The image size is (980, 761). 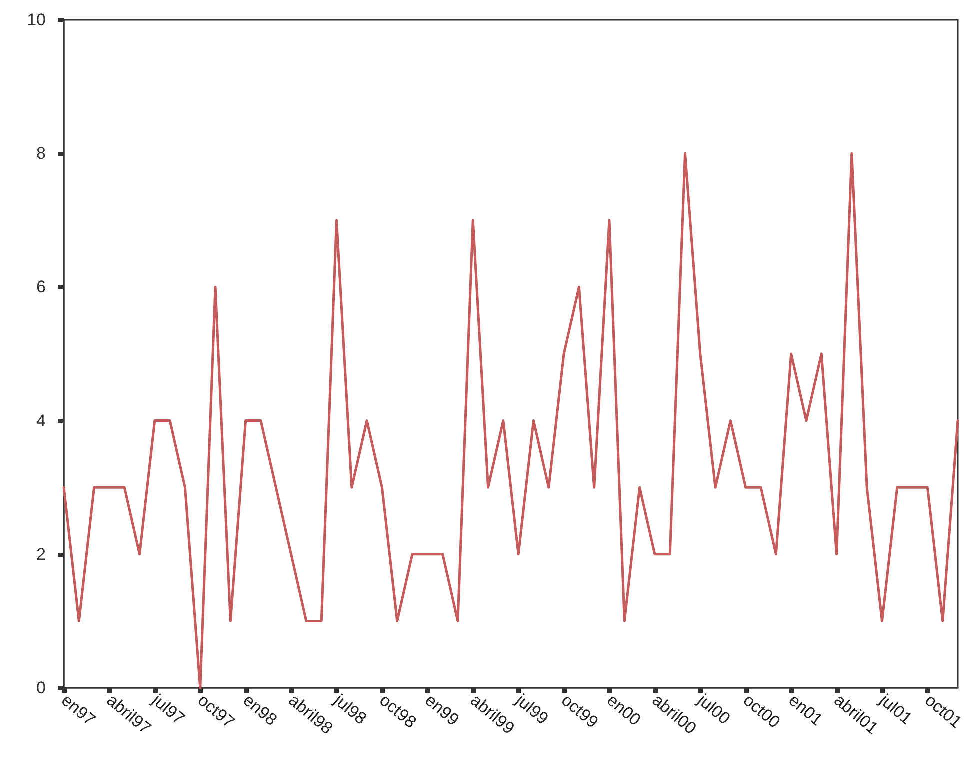 What do you see at coordinates (41, 688) in the screenshot?
I see `y-tick-label: 0` at bounding box center [41, 688].